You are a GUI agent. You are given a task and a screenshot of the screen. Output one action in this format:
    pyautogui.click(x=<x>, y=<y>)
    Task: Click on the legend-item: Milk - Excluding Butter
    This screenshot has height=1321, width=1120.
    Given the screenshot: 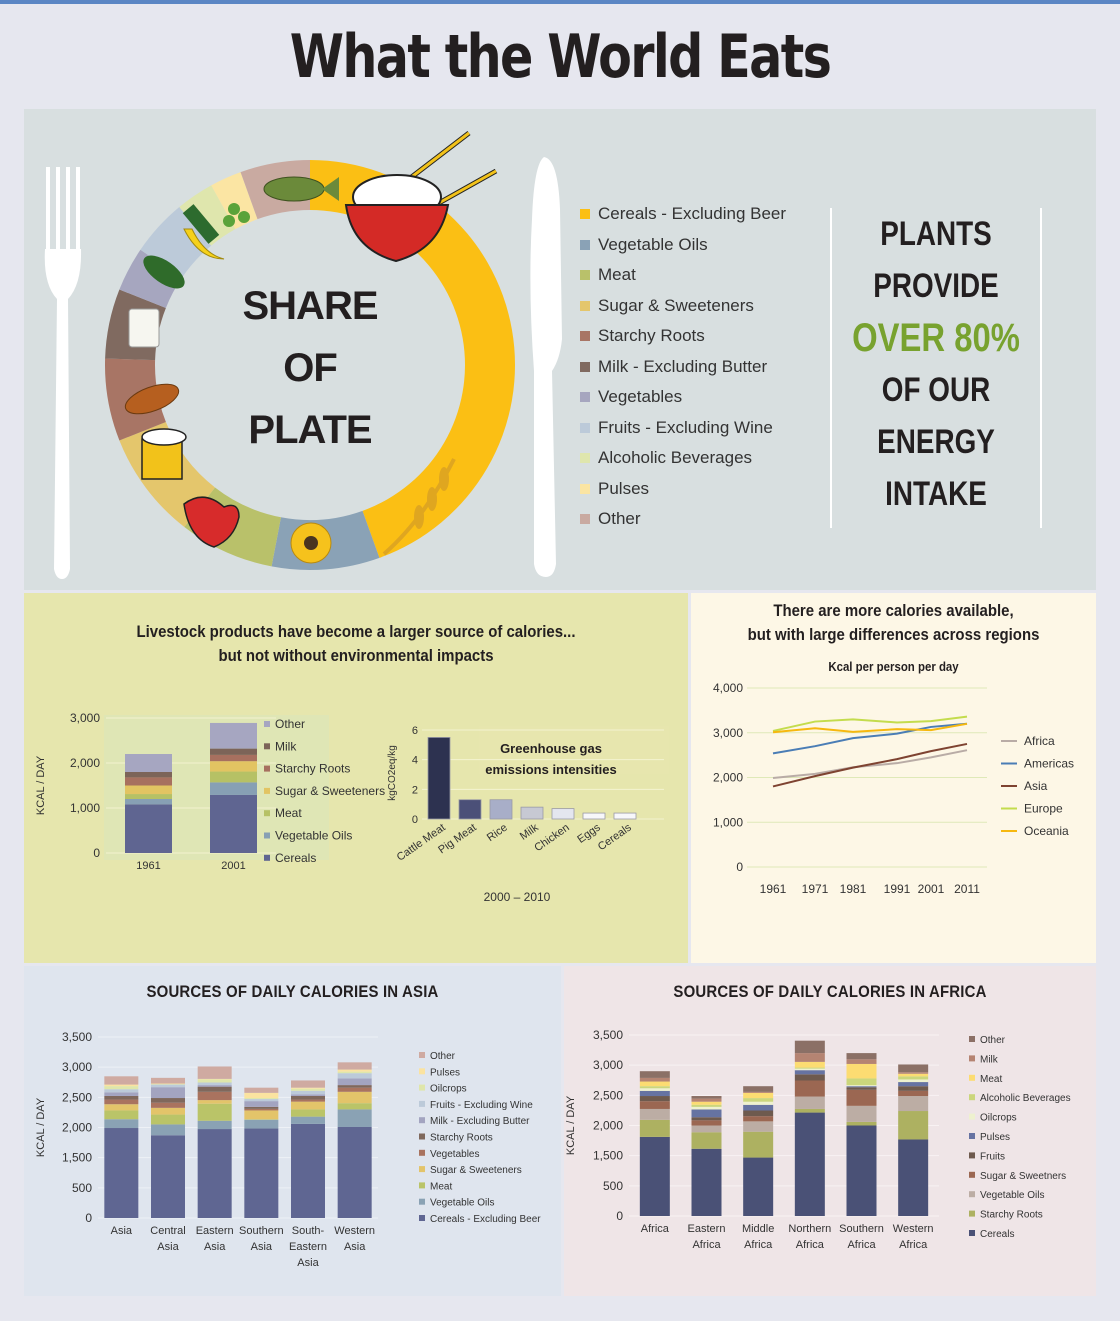 What is the action you would take?
    pyautogui.click(x=683, y=367)
    